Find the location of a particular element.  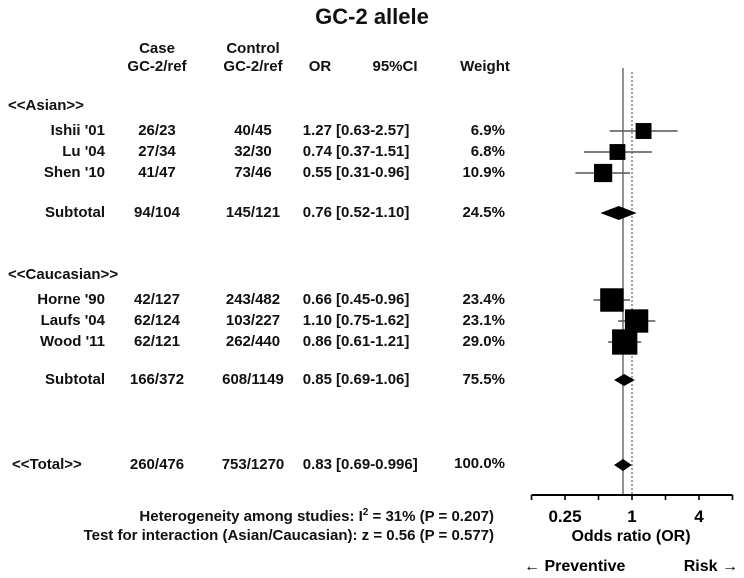

weight-value: 6.8% is located at coordinates (487, 151).